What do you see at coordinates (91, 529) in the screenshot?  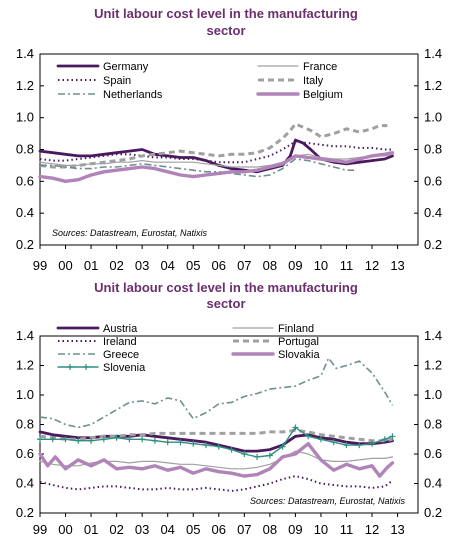 I see `x-tick-label: 01` at bounding box center [91, 529].